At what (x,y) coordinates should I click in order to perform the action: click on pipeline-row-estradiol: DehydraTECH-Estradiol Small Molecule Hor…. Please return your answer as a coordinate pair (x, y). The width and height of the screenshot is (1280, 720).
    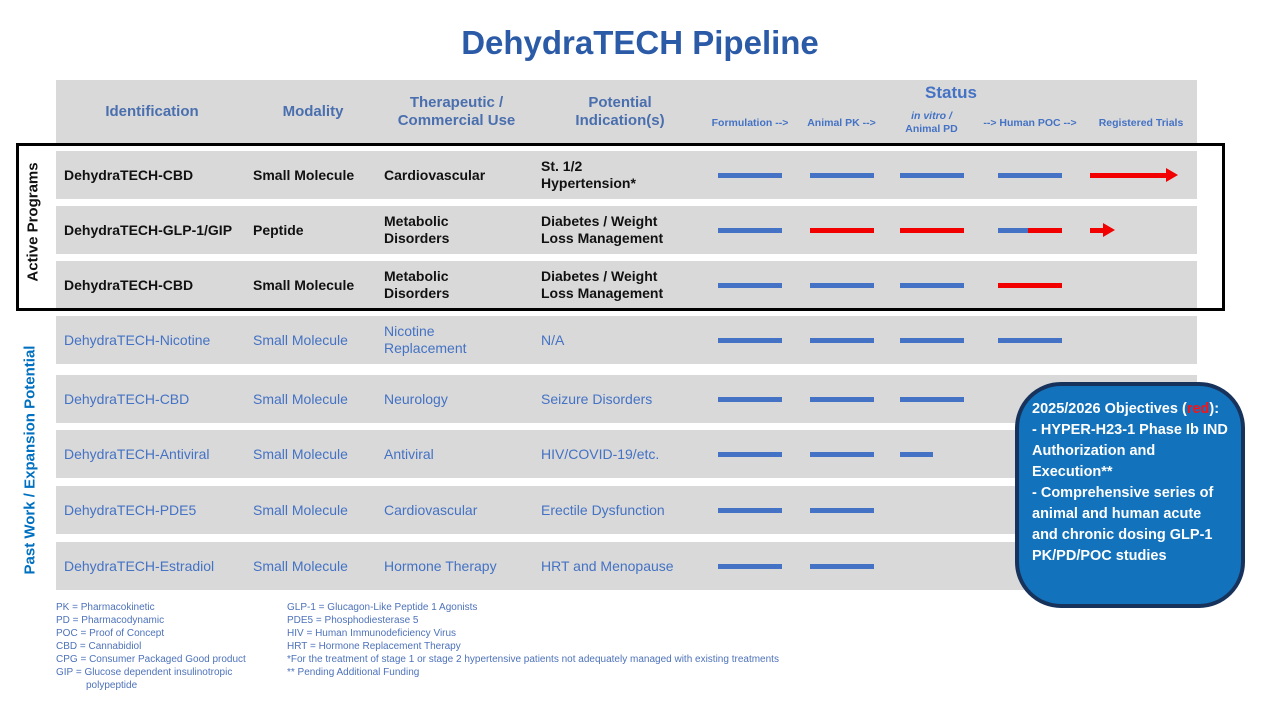
    Looking at the image, I should click on (626, 566).